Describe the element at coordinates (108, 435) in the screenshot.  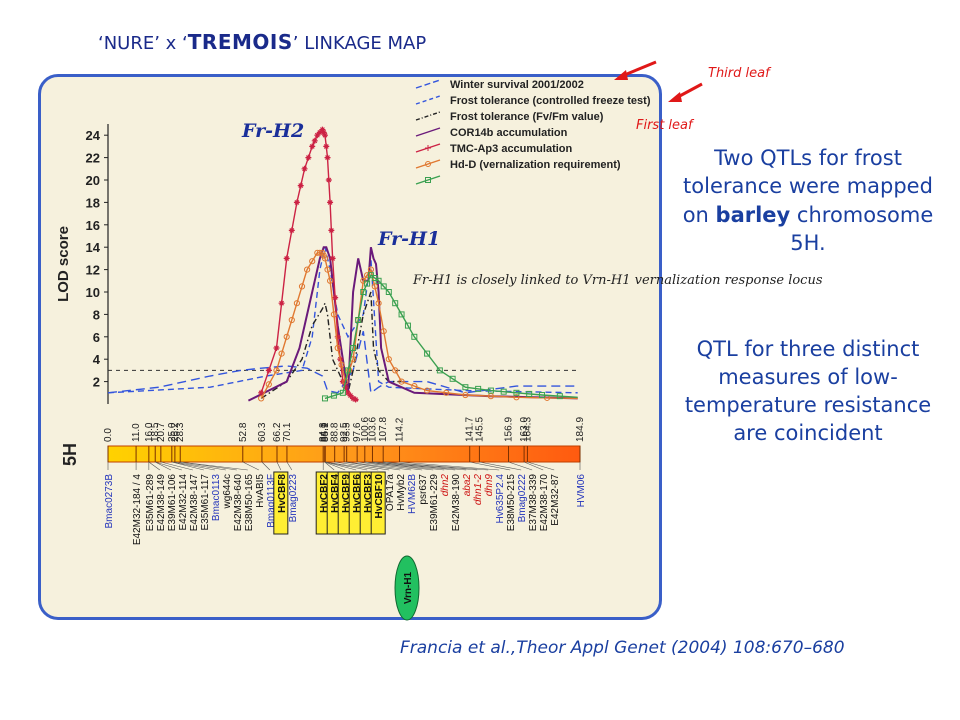
I see `position-label: 0.0` at that location.